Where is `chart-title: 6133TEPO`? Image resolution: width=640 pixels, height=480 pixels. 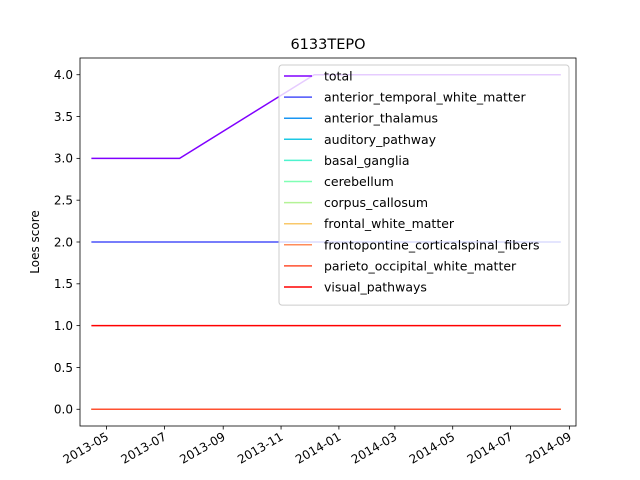 chart-title: 6133TEPO is located at coordinates (327, 45).